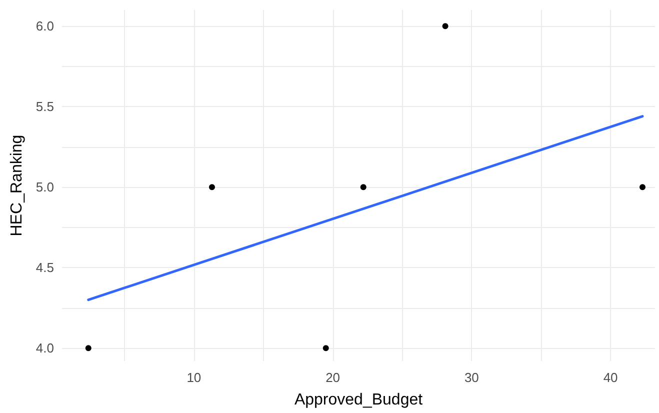 This screenshot has height=413, width=659. I want to click on x-tick-label: 20, so click(333, 377).